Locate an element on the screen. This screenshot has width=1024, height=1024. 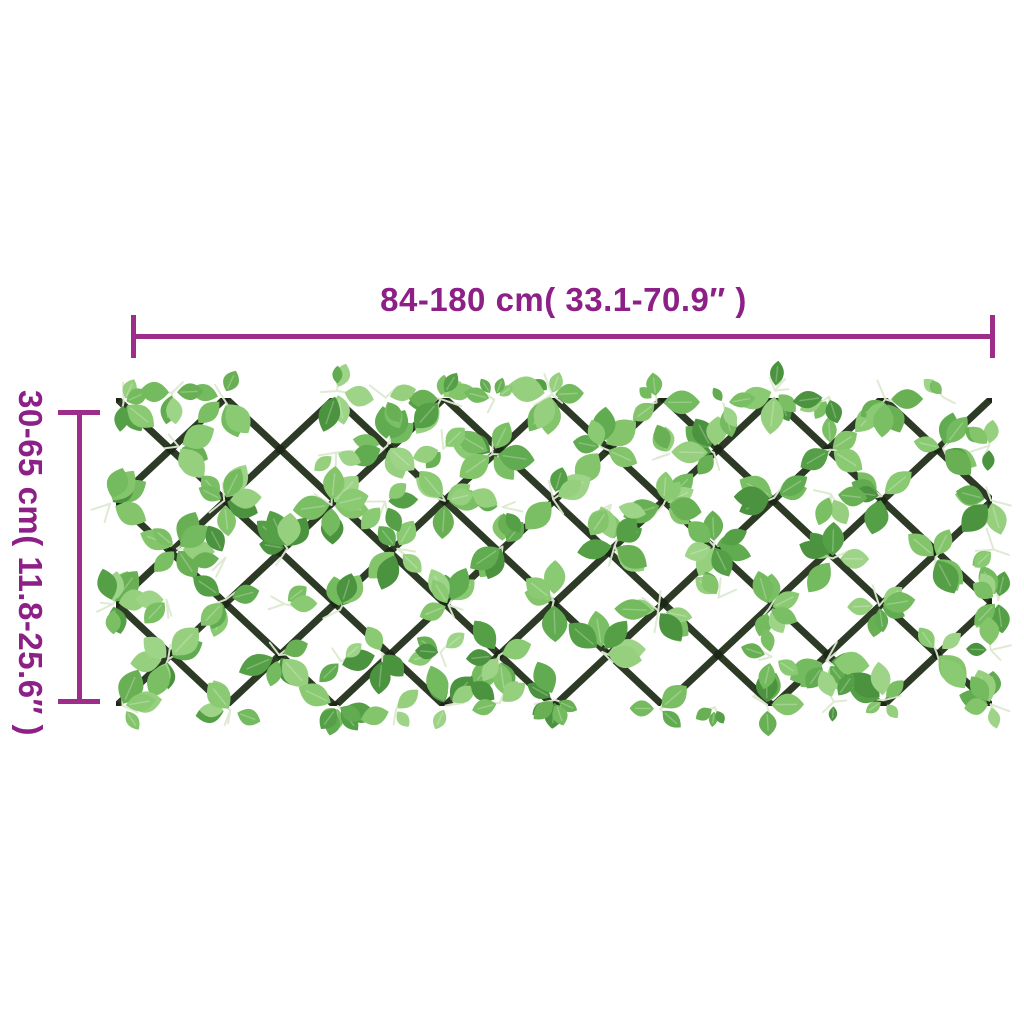
height-dimension-top-tick is located at coordinates (79, 412).